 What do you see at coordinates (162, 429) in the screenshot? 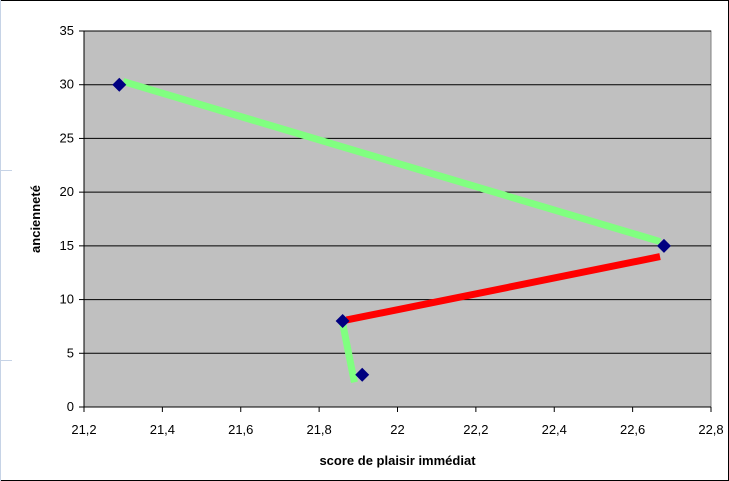
I see `x-tick-label: 21,4` at bounding box center [162, 429].